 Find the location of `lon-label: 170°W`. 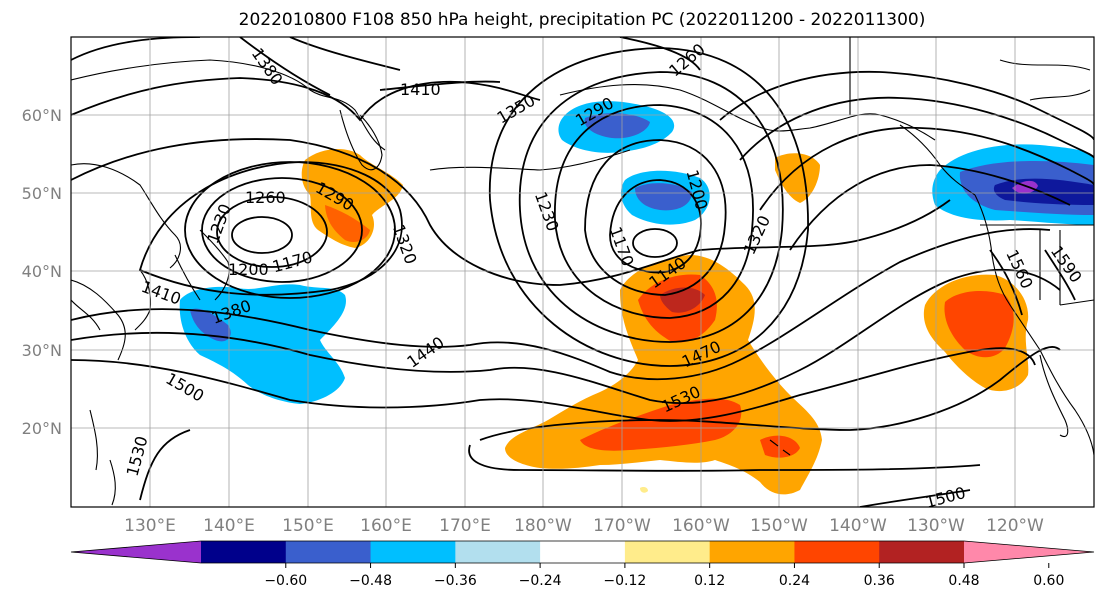

lon-label: 170°W is located at coordinates (622, 526).